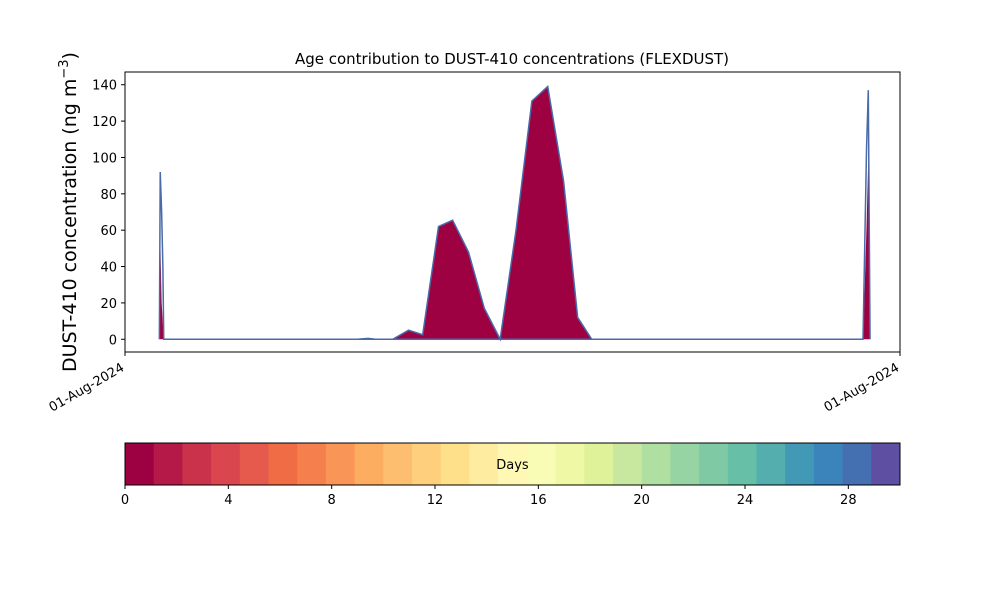  I want to click on colorbar-label: Days, so click(512, 465).